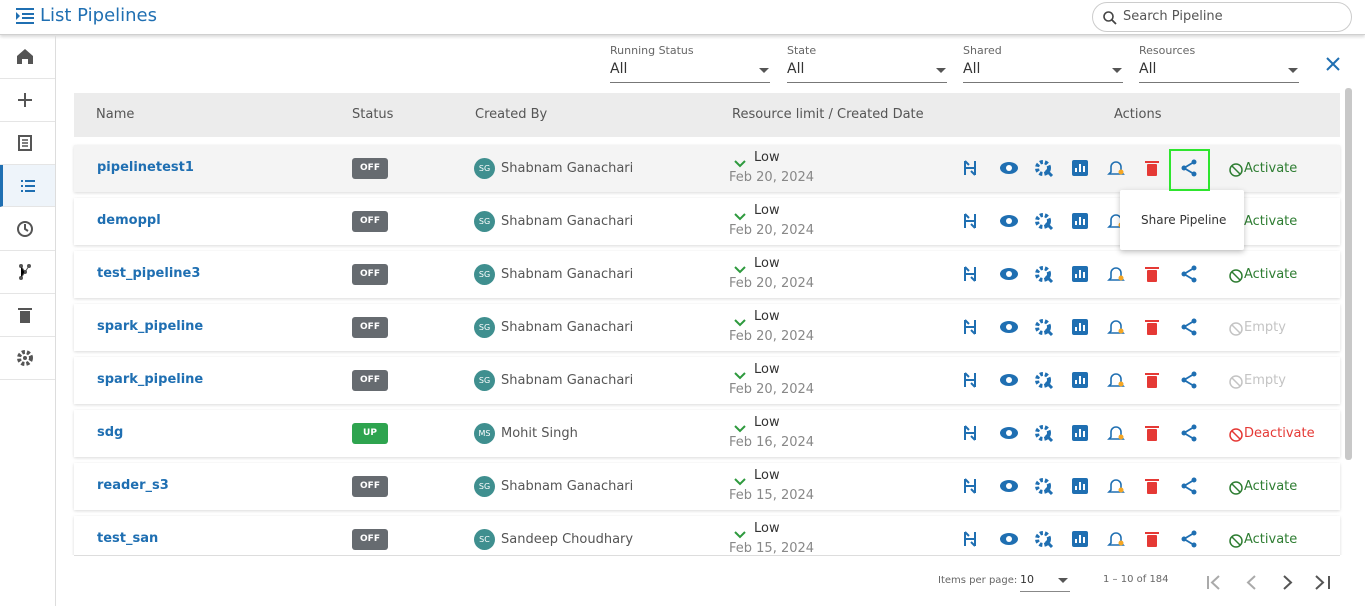  What do you see at coordinates (1270, 583) in the screenshot?
I see `page-nav` at bounding box center [1270, 583].